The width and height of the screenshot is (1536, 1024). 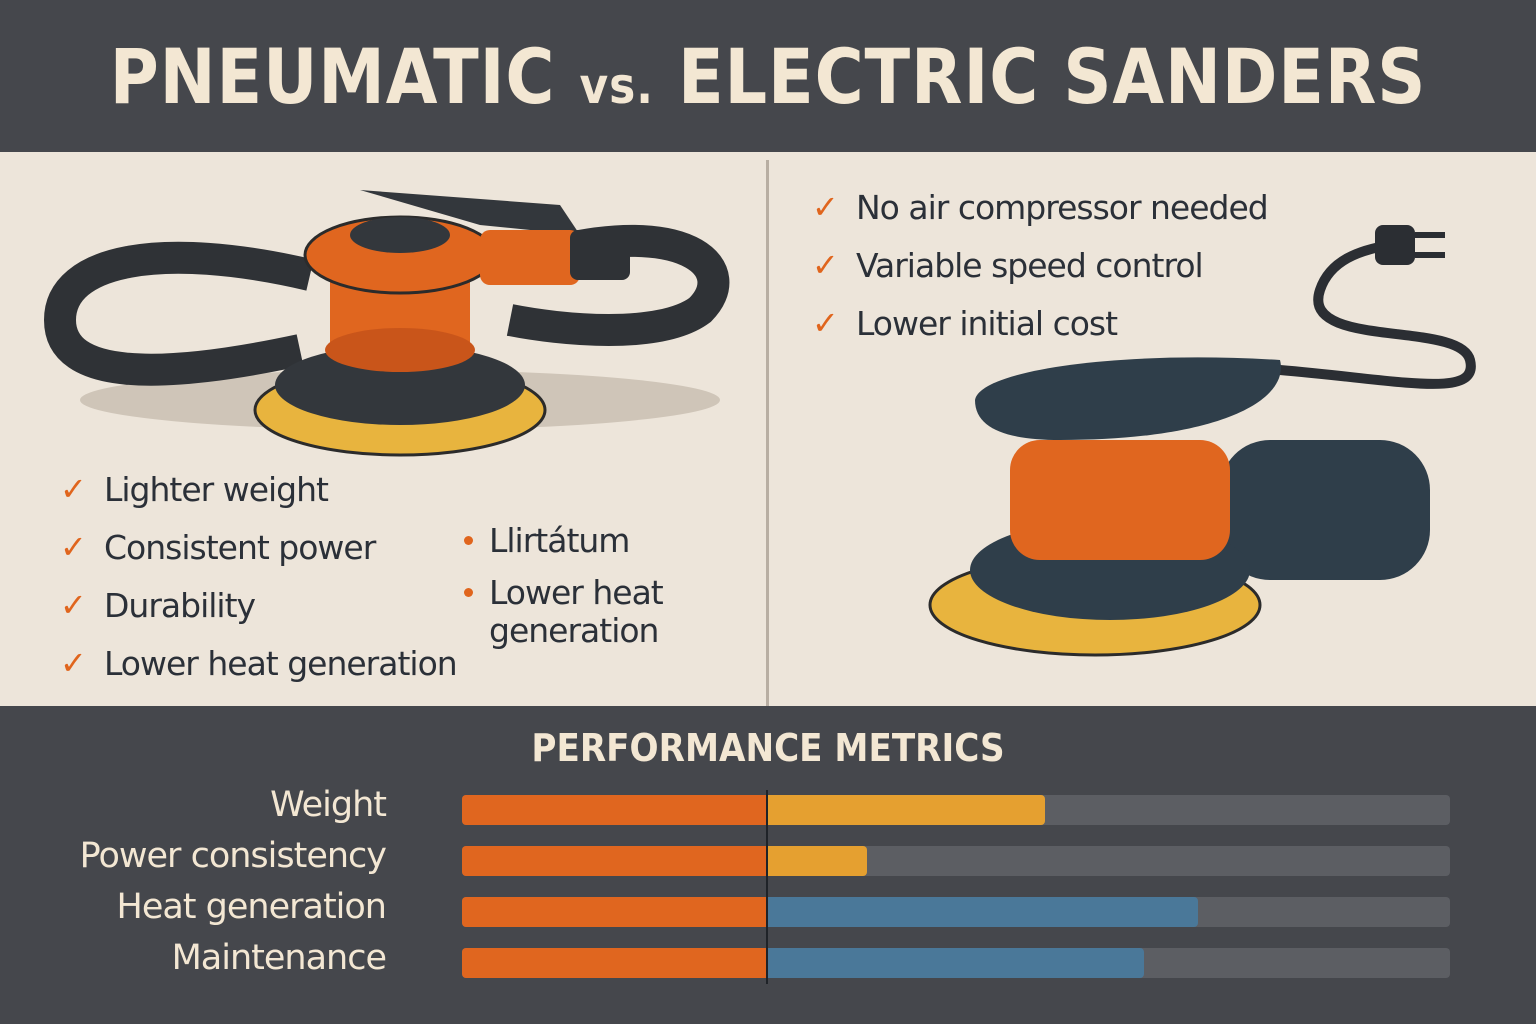 I want to click on metric-label: Weight, so click(x=328, y=805).